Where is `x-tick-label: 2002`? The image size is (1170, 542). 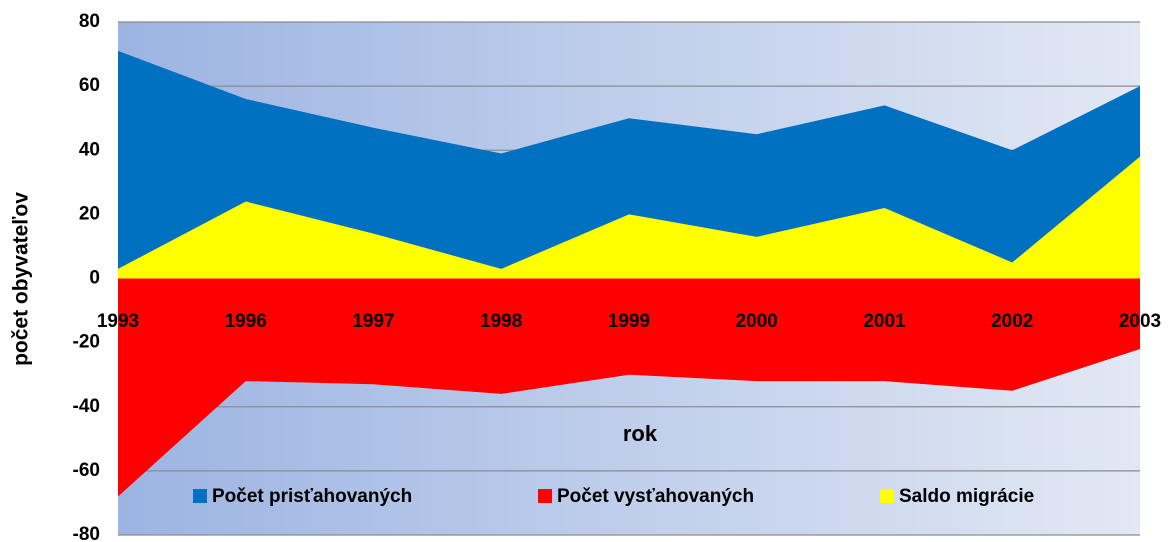 x-tick-label: 2002 is located at coordinates (1012, 321).